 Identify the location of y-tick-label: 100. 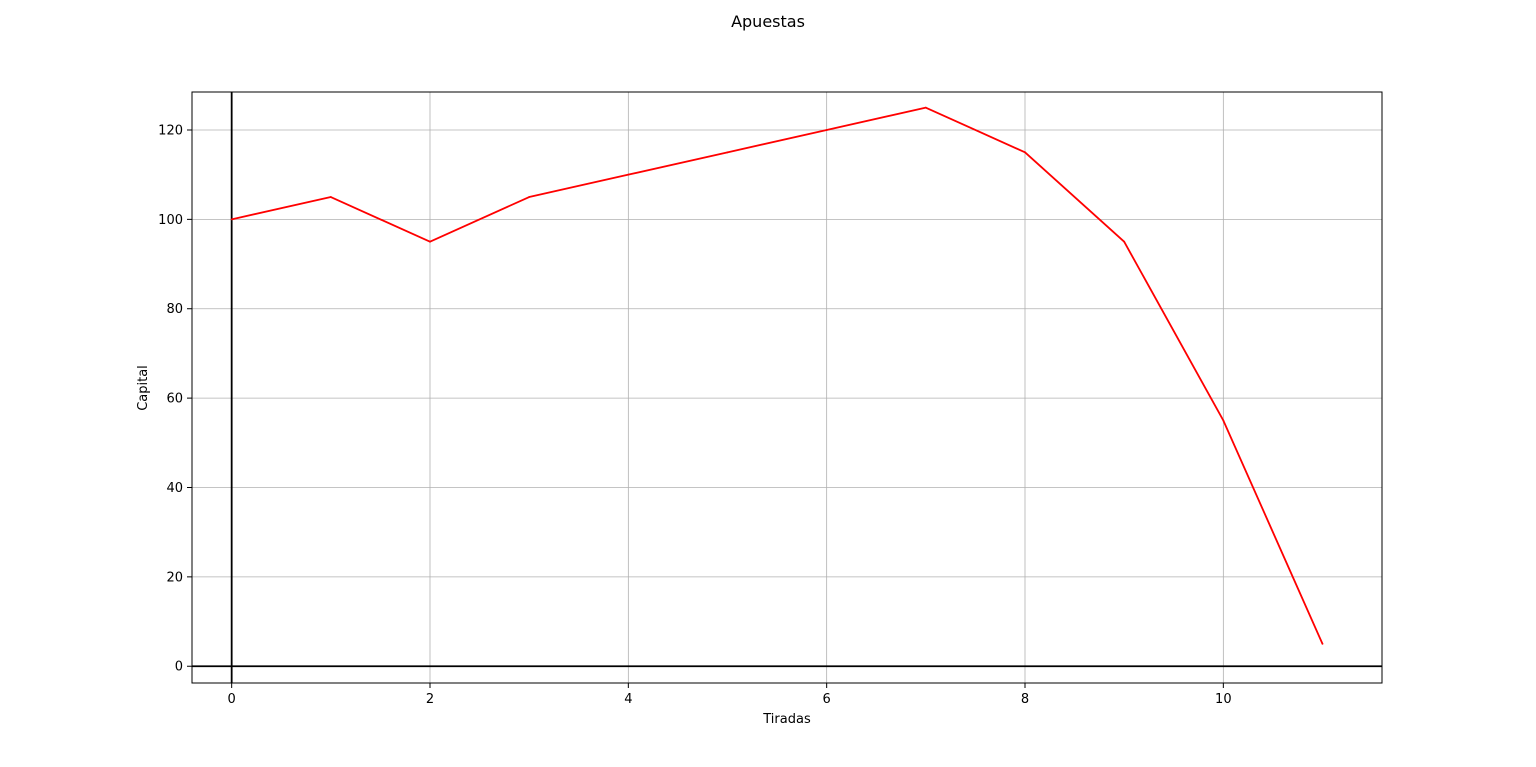
(170, 220).